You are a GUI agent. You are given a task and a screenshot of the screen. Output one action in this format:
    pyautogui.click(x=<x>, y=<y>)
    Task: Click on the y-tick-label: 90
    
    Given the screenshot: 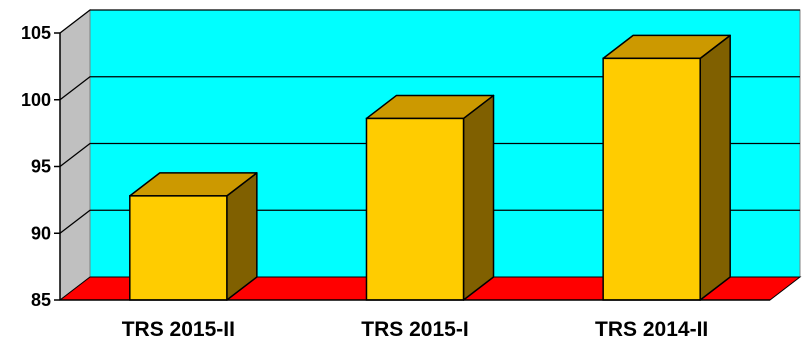 What is the action you would take?
    pyautogui.click(x=41, y=233)
    